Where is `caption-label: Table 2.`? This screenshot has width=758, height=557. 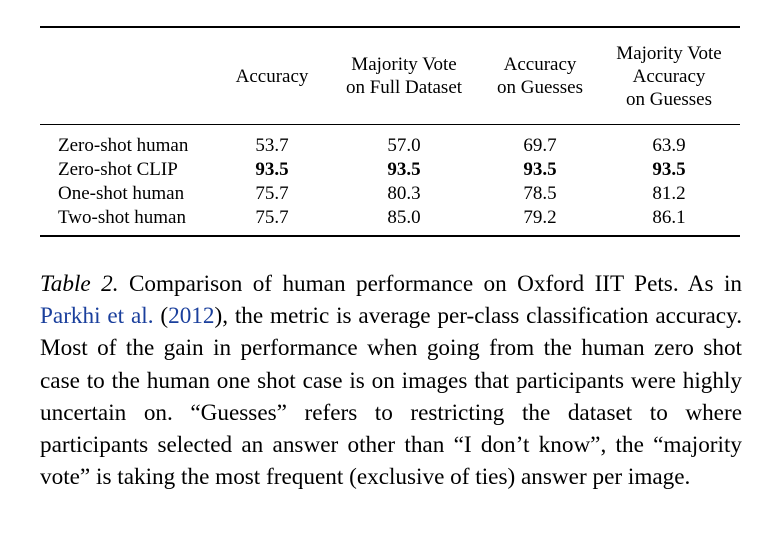 caption-label: Table 2. is located at coordinates (79, 284).